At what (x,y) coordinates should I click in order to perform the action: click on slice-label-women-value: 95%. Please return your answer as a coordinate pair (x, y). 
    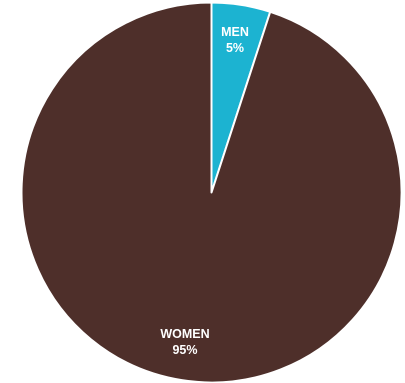
    Looking at the image, I should click on (184, 350).